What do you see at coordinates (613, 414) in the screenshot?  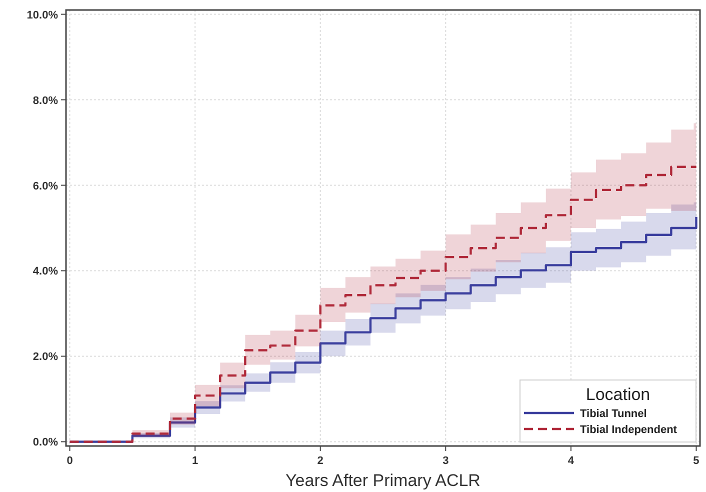 I see `legend-label: Tibial Tunnel` at bounding box center [613, 414].